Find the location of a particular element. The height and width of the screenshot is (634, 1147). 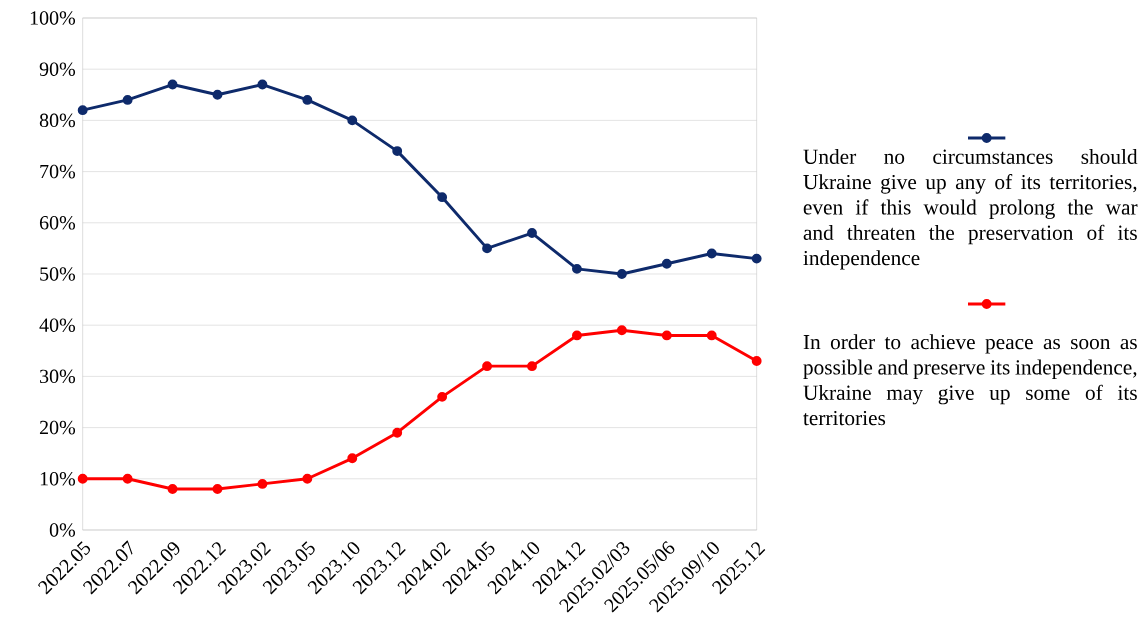

y-tick-label: 100% is located at coordinates (53, 18).